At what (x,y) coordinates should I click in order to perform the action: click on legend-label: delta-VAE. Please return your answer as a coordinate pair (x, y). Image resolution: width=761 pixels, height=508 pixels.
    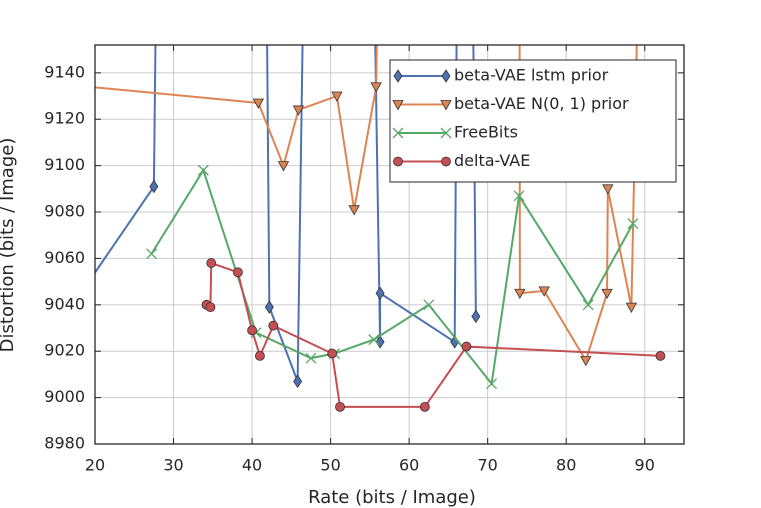
    Looking at the image, I should click on (492, 160).